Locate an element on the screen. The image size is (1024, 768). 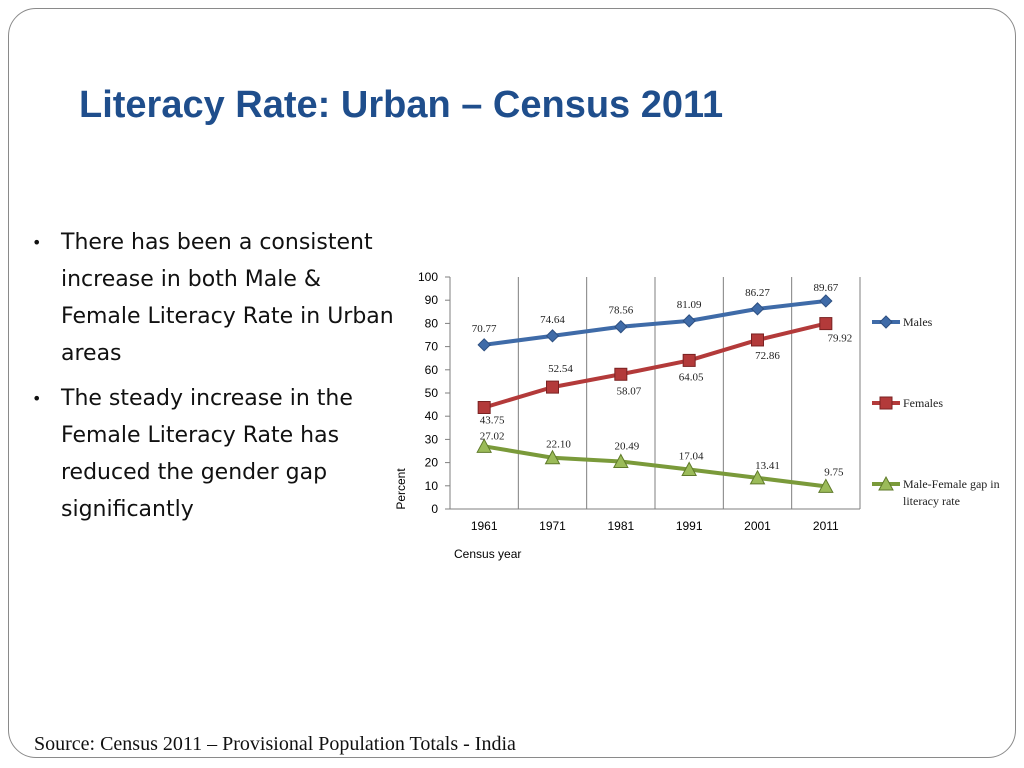
x-tick-label: 1981 is located at coordinates (620, 526).